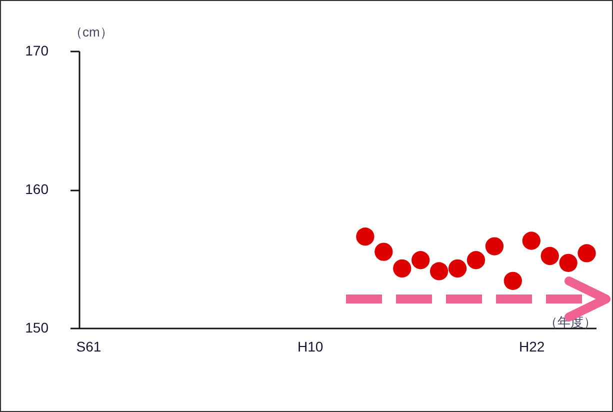  Describe the element at coordinates (37, 328) in the screenshot. I see `y-tick-label: 150` at that location.